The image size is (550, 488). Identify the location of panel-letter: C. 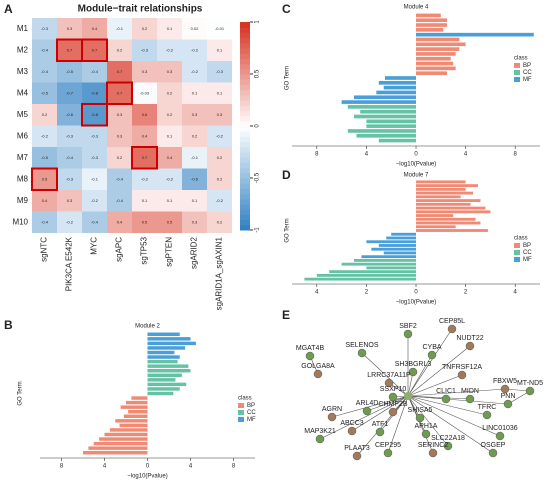
(286, 9).